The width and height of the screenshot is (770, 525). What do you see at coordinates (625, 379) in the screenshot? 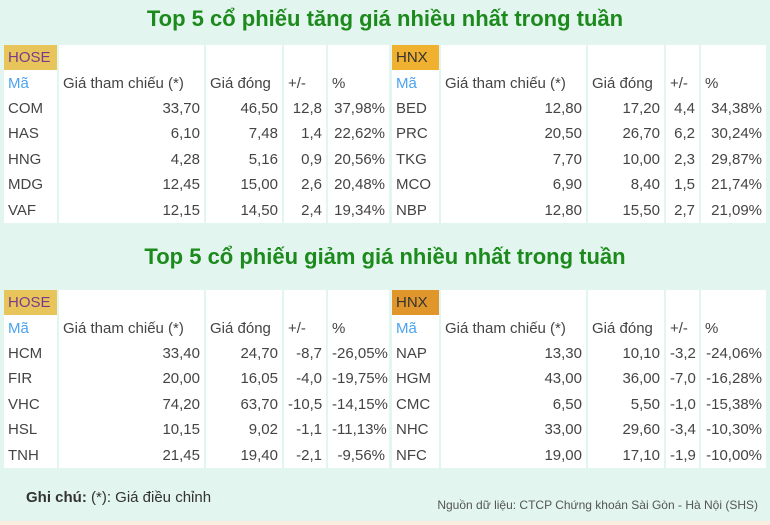
I see `close-price: 36,00` at bounding box center [625, 379].